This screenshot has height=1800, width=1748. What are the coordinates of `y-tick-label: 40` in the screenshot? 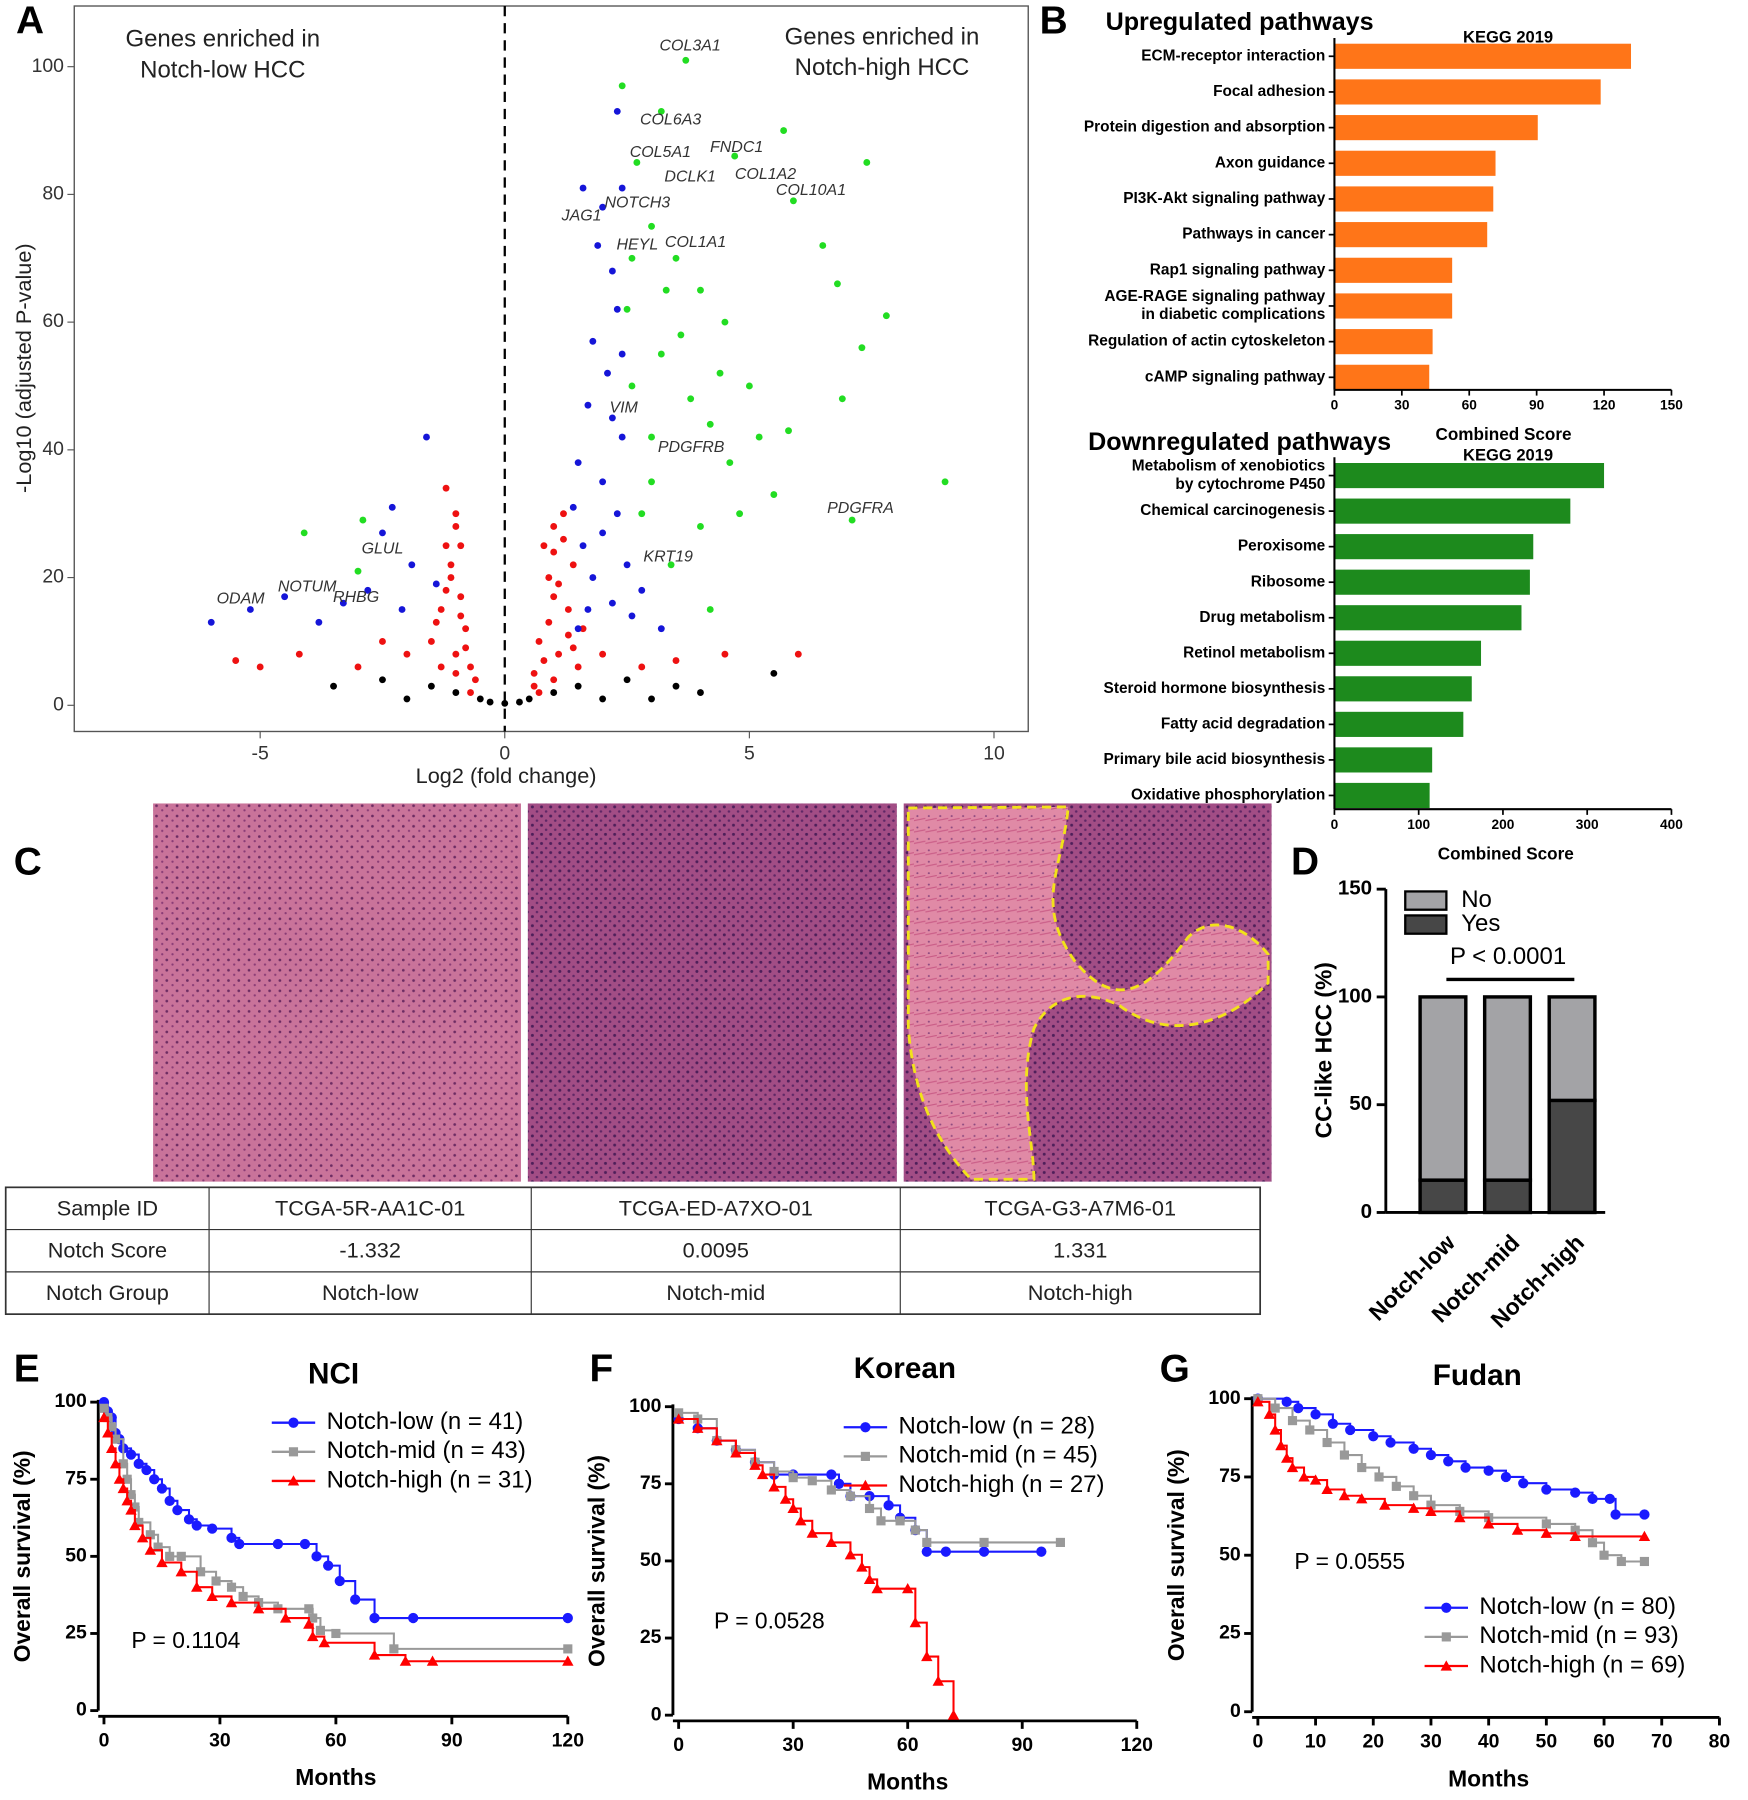 It's located at (53, 449).